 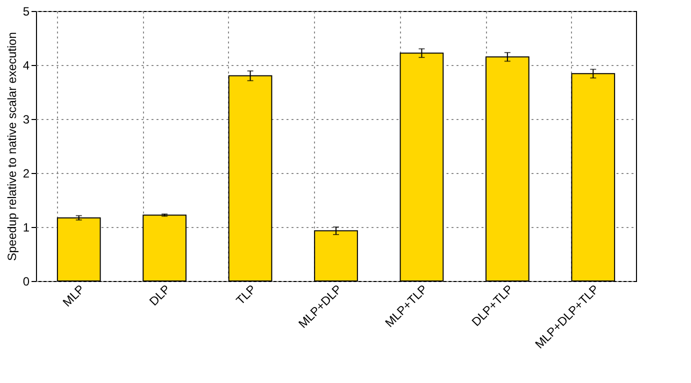 What do you see at coordinates (26, 227) in the screenshot?
I see `y-tick-label: 1` at bounding box center [26, 227].